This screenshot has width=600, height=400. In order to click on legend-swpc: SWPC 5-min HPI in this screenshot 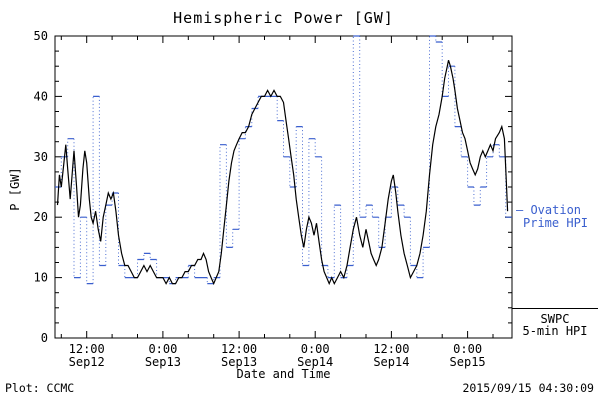, I will do `click(555, 322)`.